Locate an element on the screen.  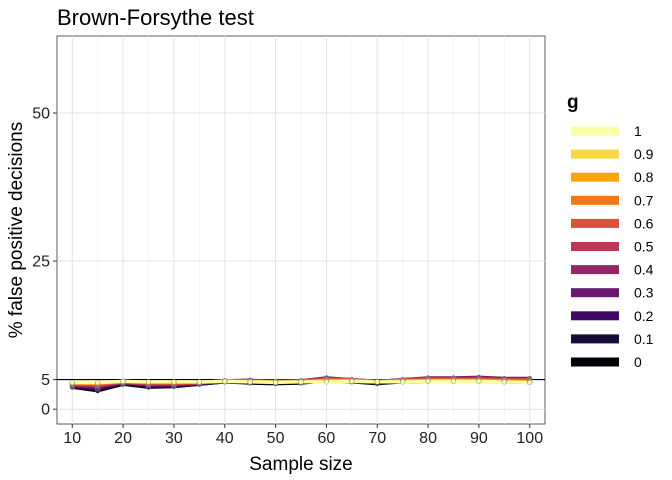
legend-key-0.4 is located at coordinates (595, 270).